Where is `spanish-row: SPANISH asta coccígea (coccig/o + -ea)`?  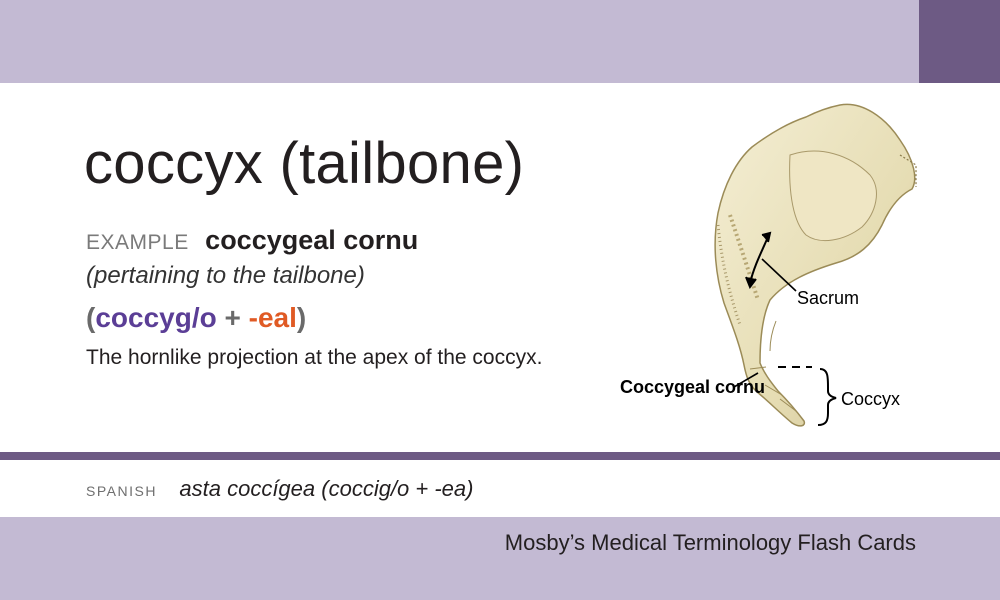
spanish-row: SPANISH asta coccígea (coccig/o + -ea) is located at coordinates (279, 489).